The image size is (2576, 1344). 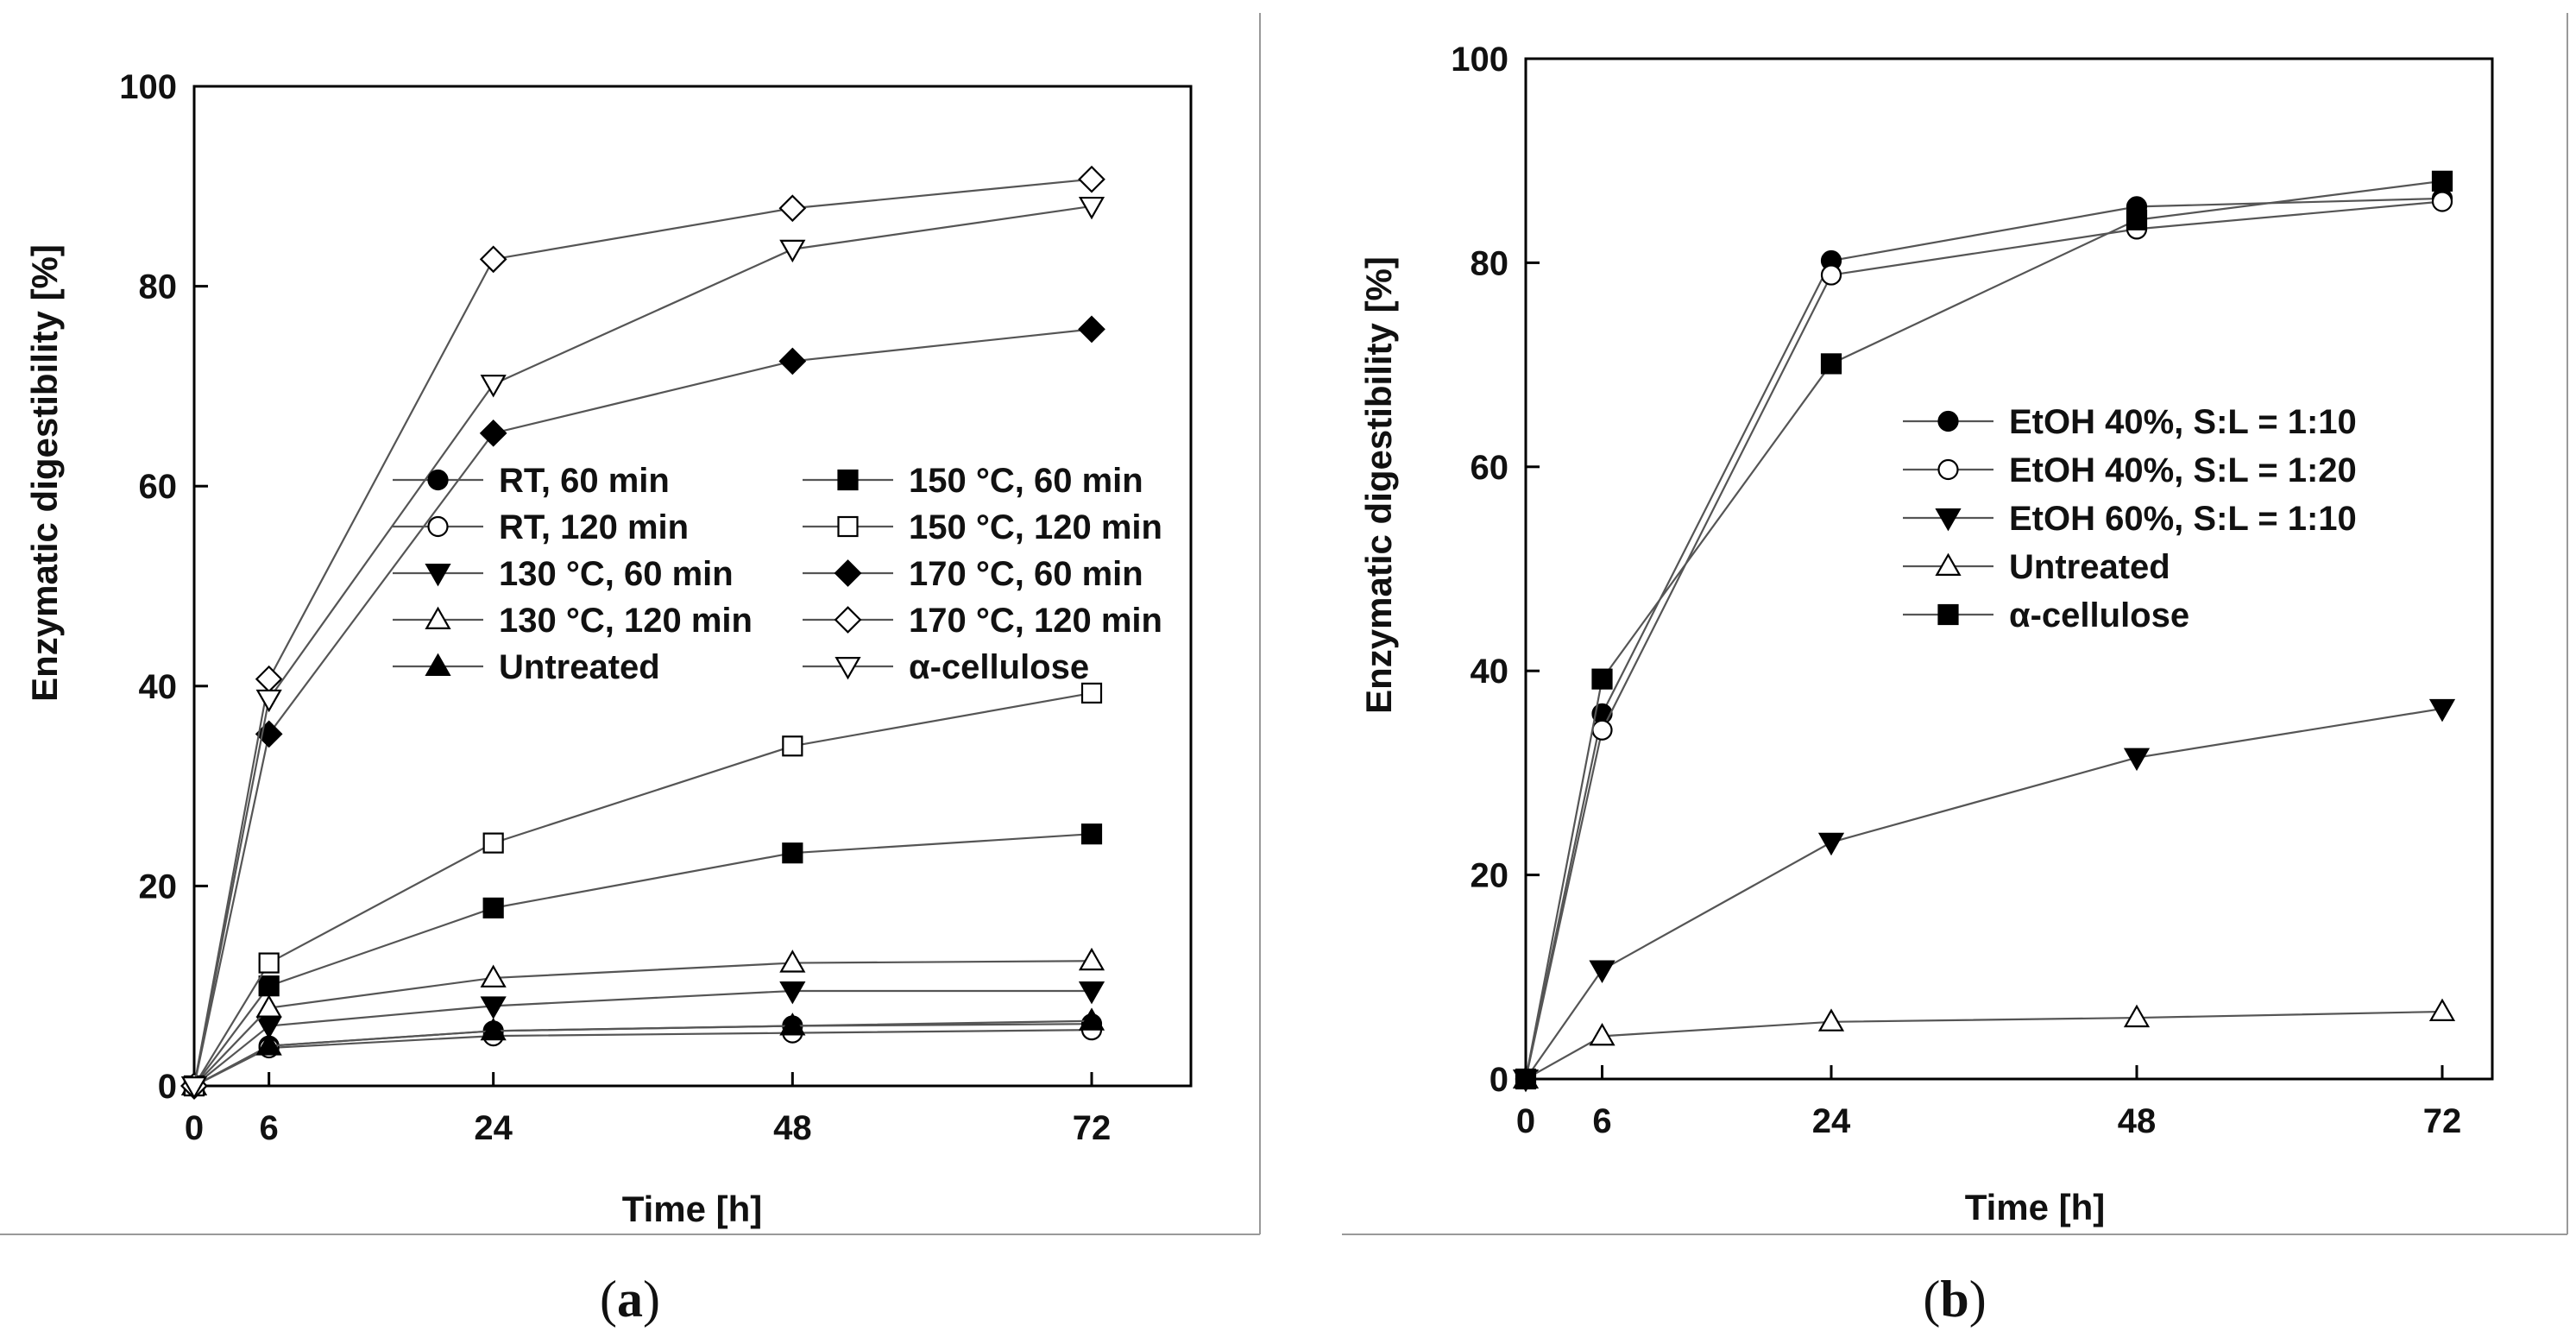 I want to click on legend-item: RT, 60 min, so click(x=531, y=481).